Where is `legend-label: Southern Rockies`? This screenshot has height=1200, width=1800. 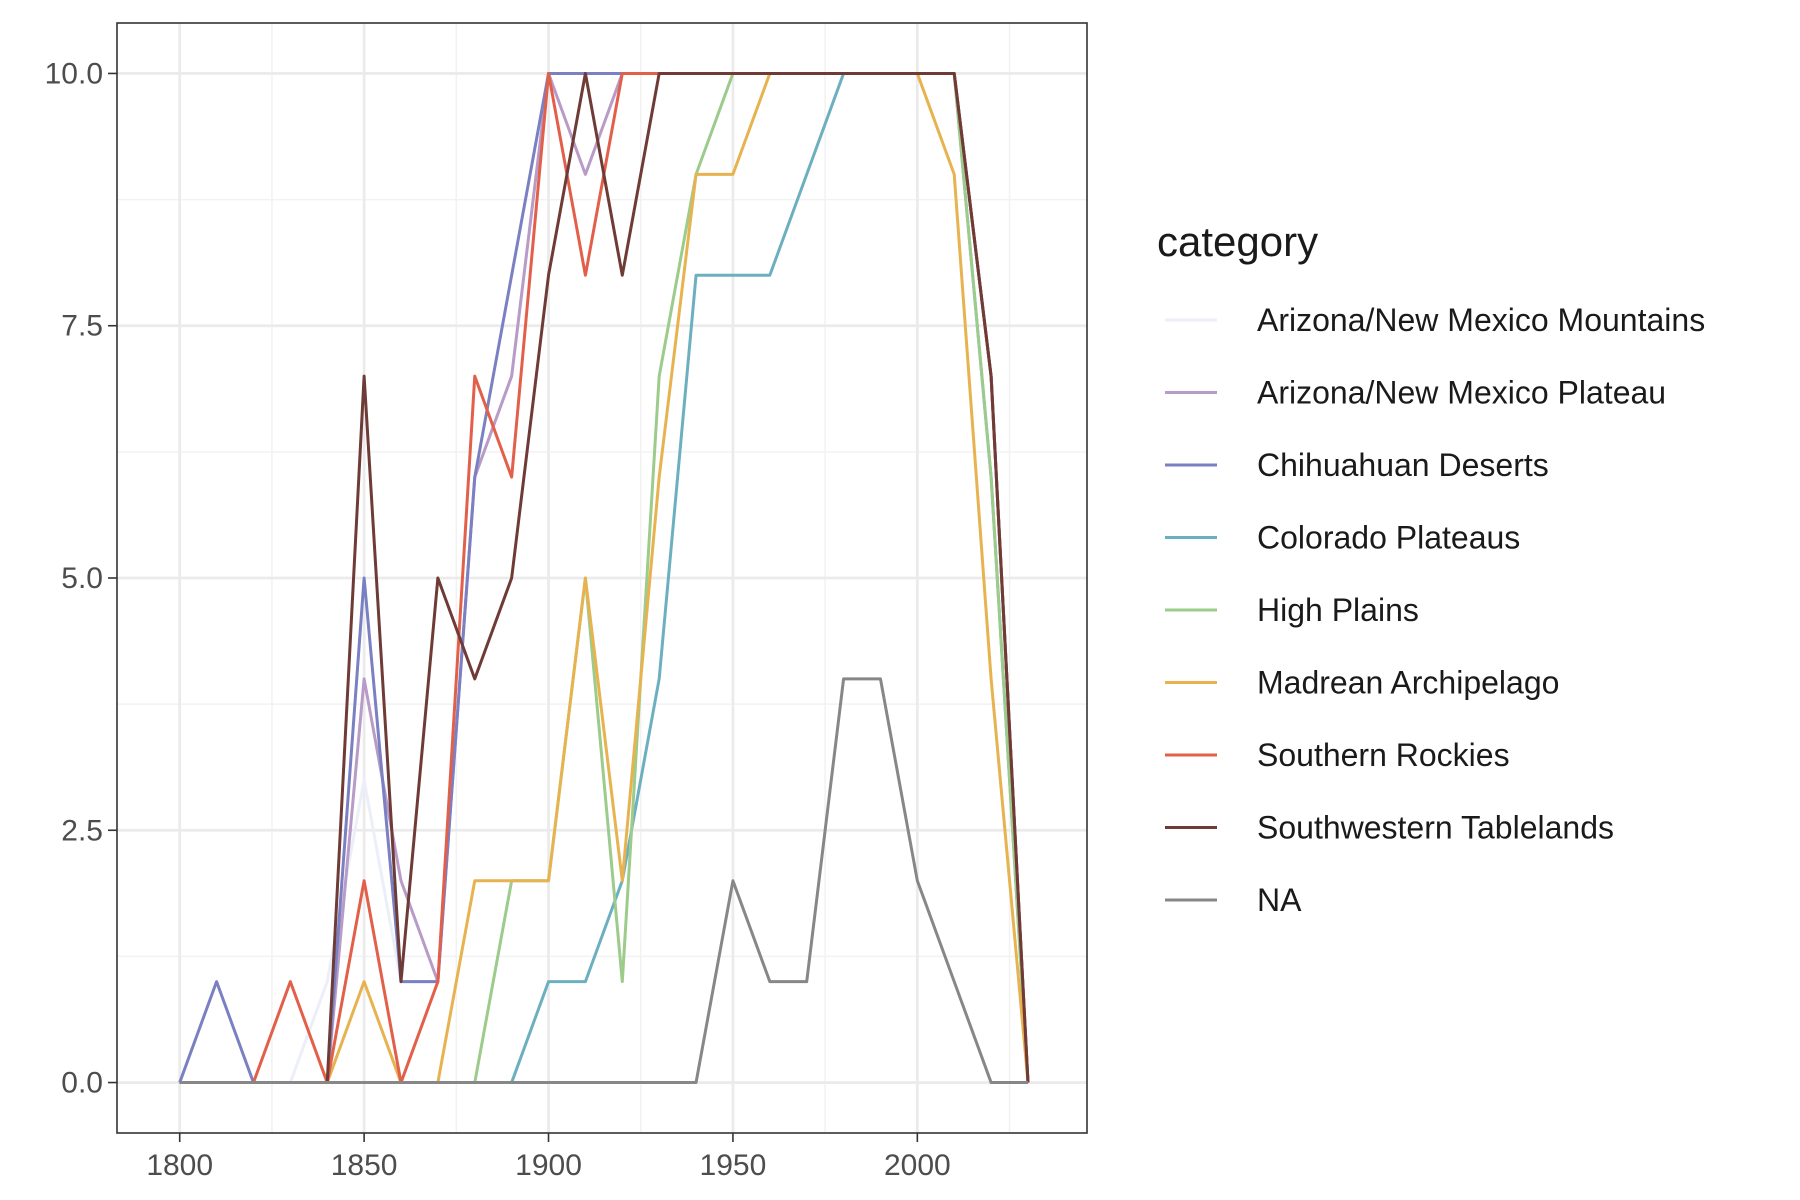
legend-label: Southern Rockies is located at coordinates (1383, 755).